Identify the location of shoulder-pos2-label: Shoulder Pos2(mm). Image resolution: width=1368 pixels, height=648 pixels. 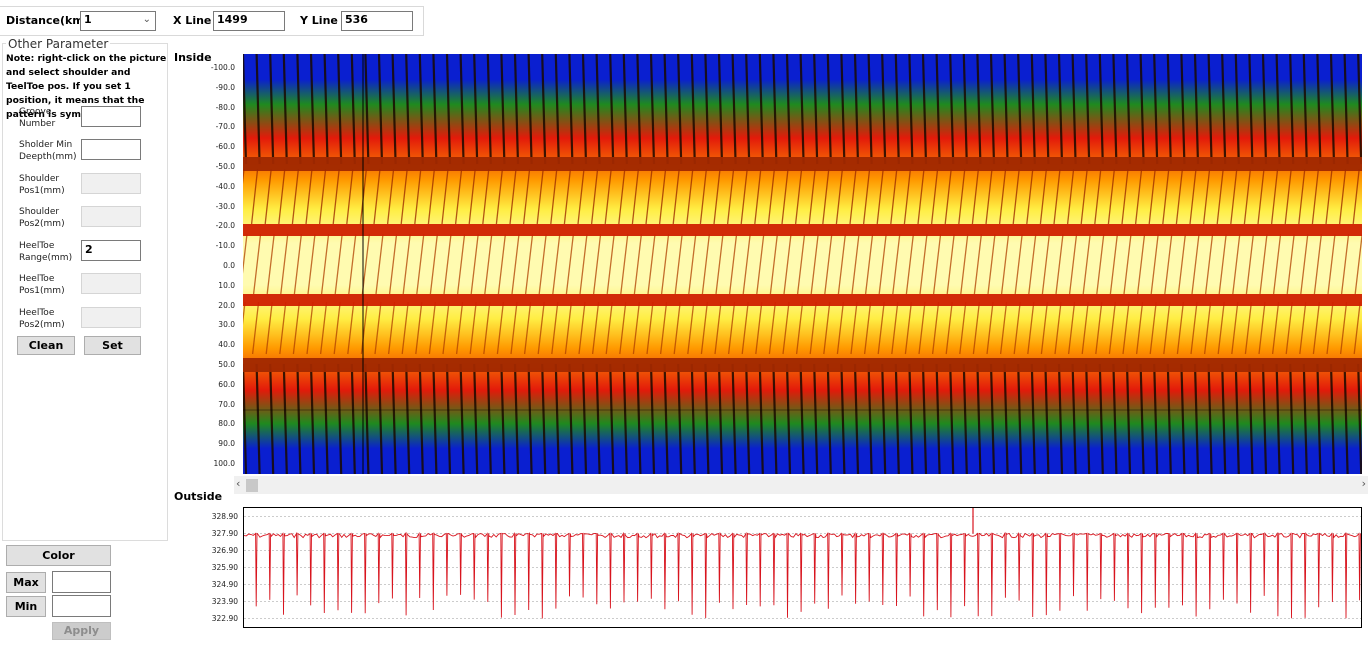
(42, 218).